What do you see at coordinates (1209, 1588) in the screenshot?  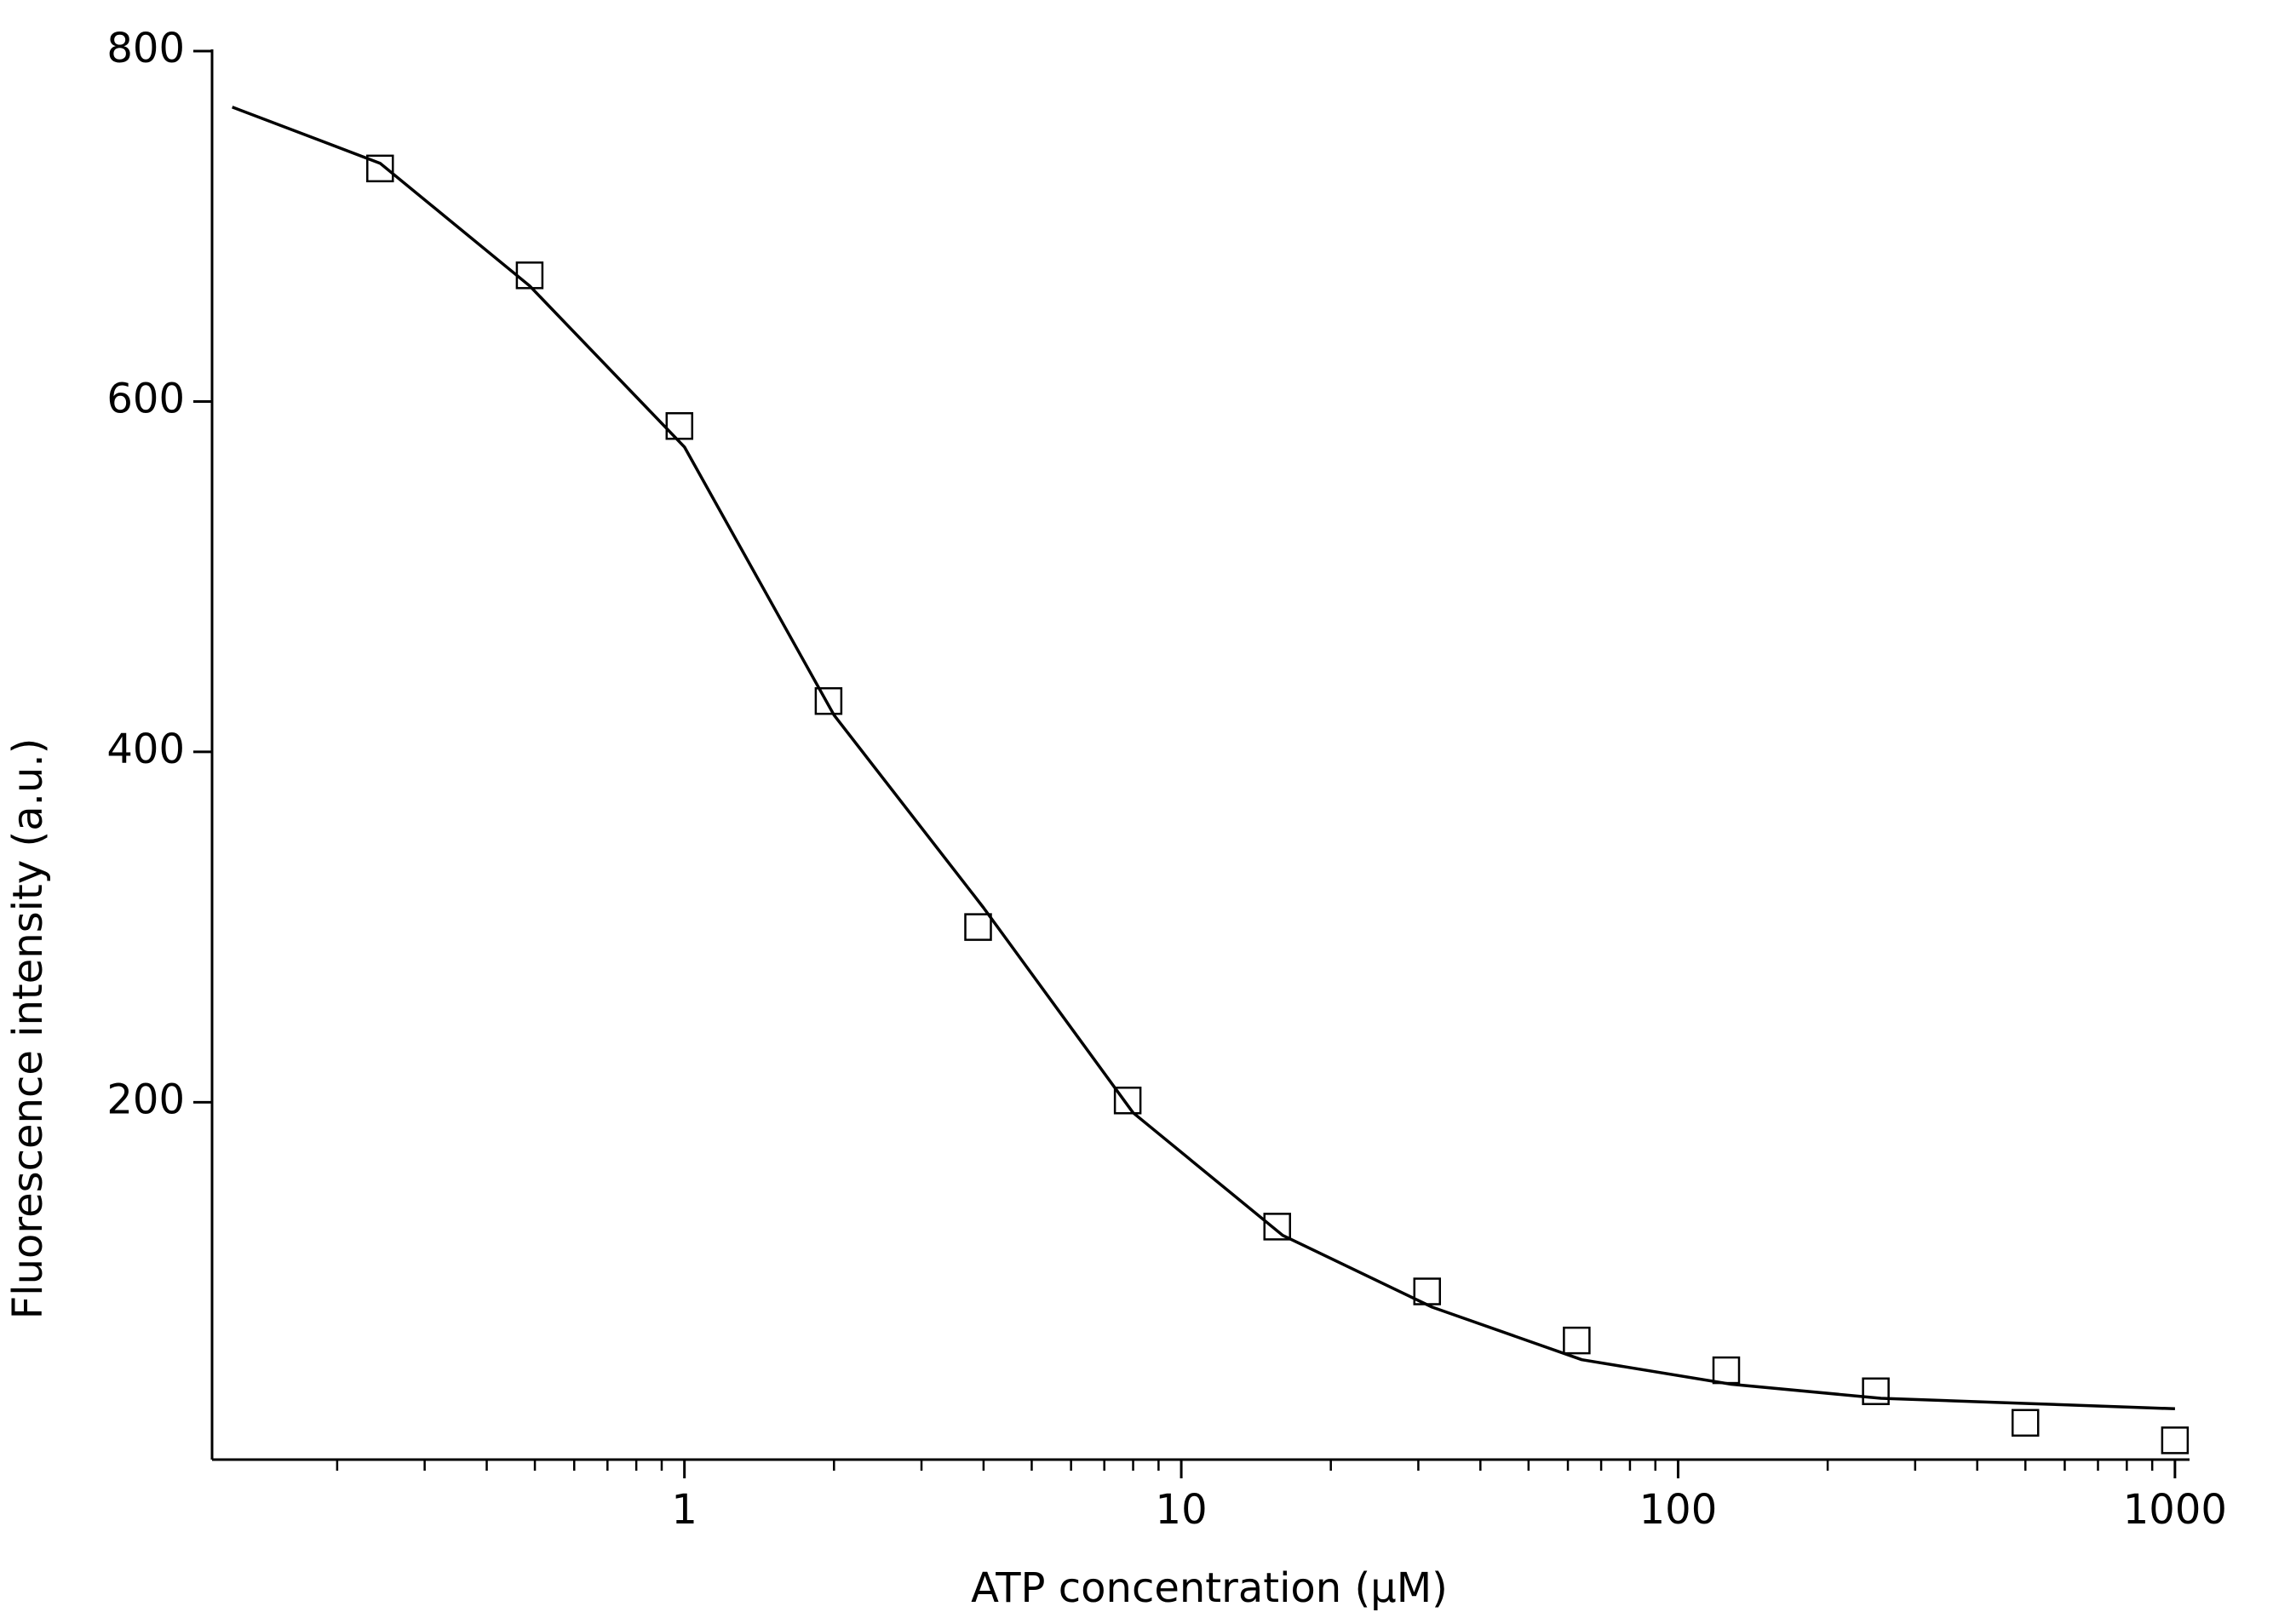 I see `x-axis-label: ATP concentration (µM)` at bounding box center [1209, 1588].